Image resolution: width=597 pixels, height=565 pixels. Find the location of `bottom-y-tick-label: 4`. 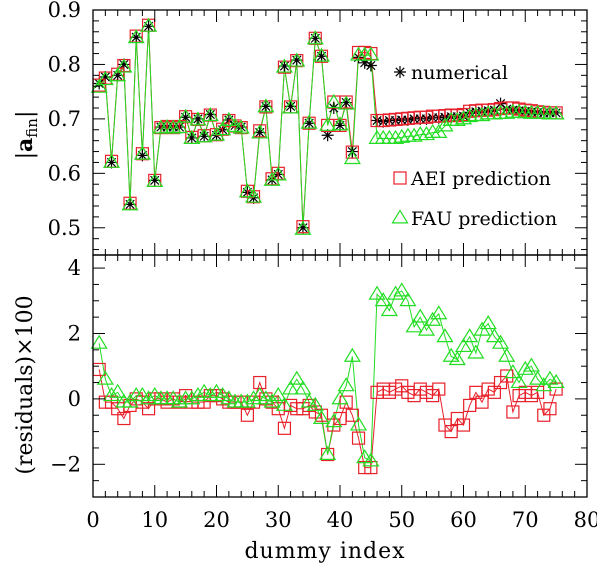

bottom-y-tick-label: 4 is located at coordinates (74, 268).